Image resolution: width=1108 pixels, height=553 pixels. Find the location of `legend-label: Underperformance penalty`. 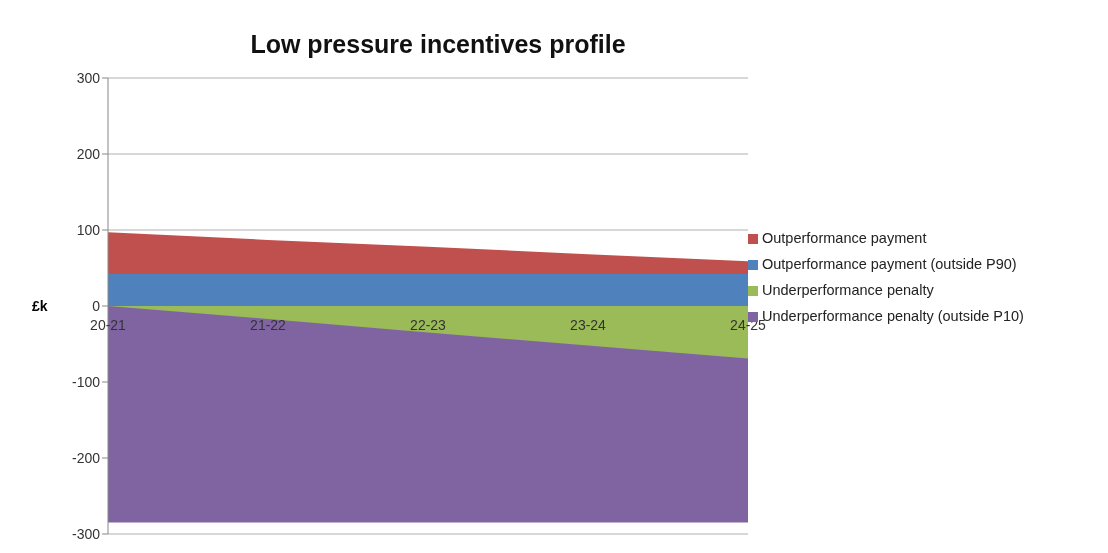

legend-label: Underperformance penalty is located at coordinates (848, 289).